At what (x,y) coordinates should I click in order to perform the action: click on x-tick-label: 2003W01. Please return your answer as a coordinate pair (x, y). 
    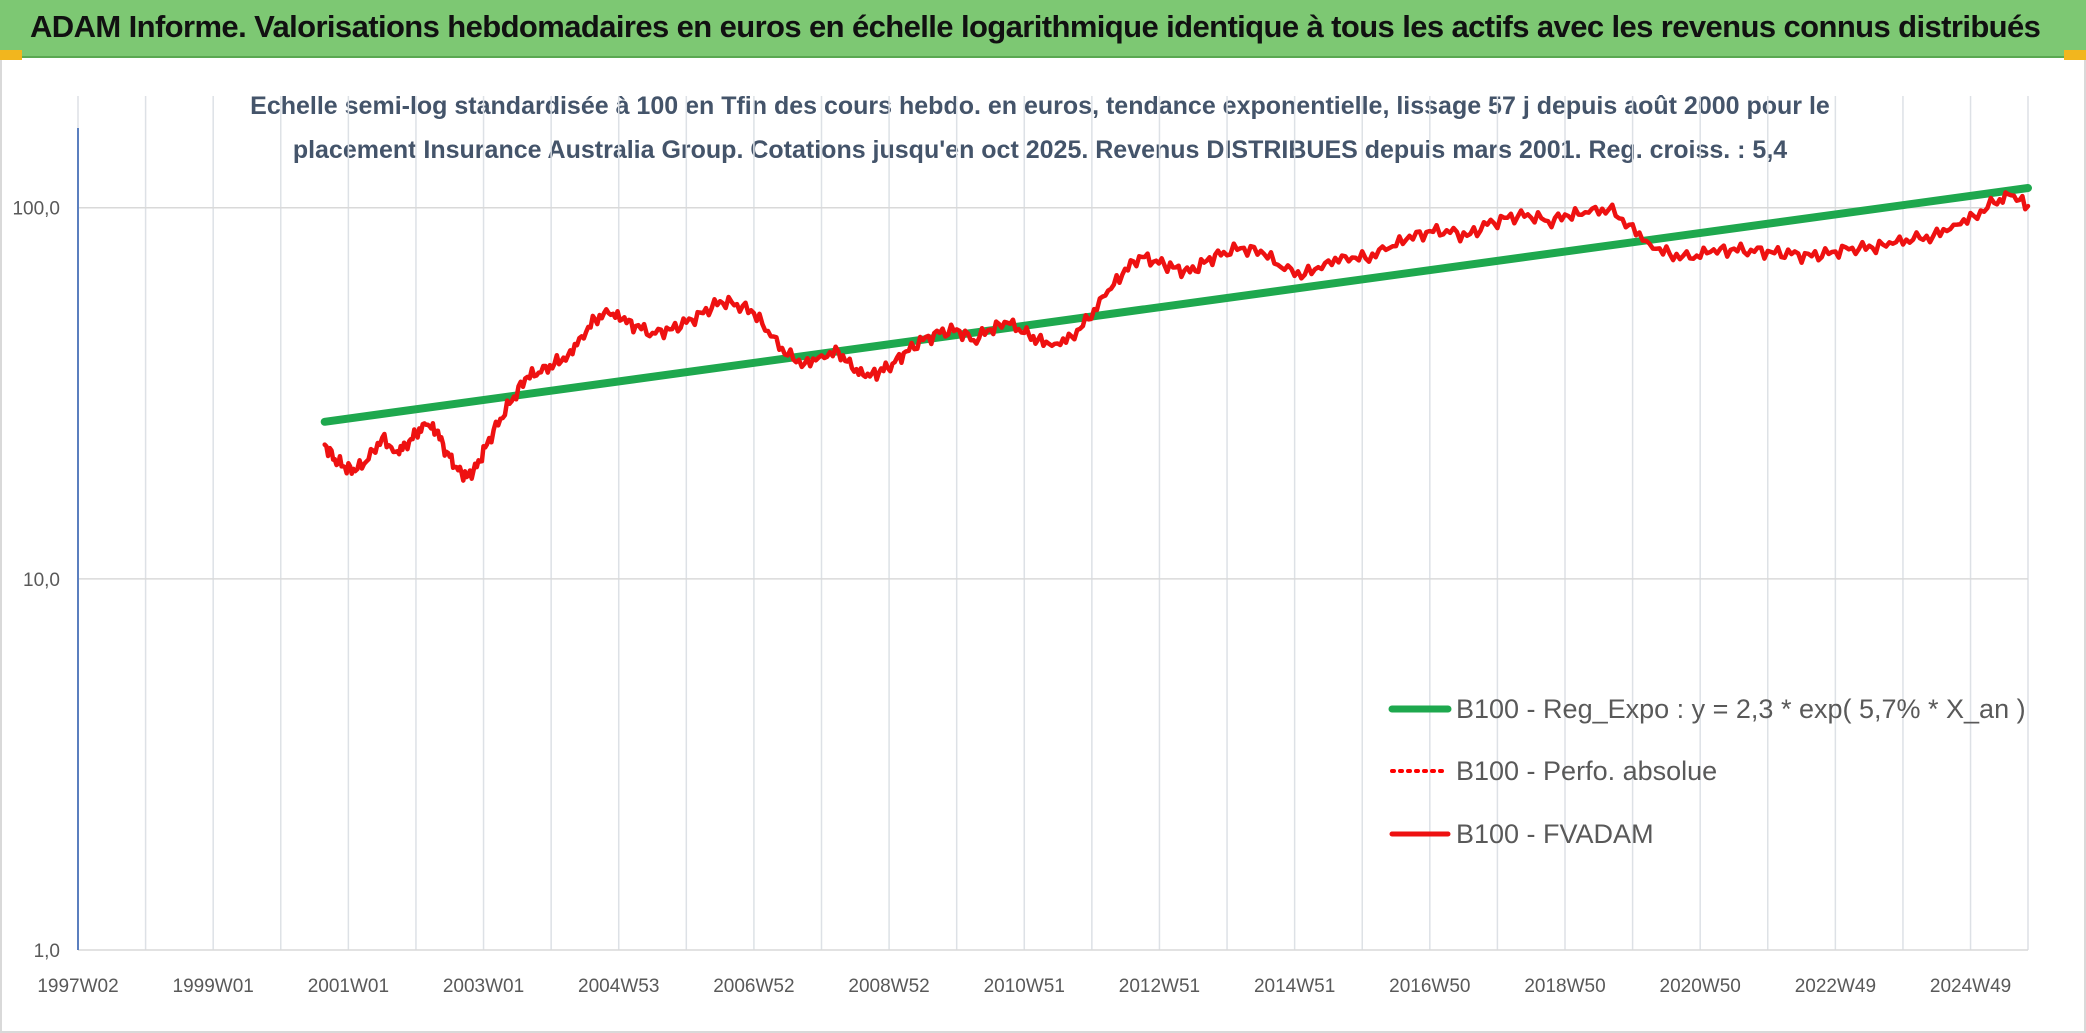
    Looking at the image, I should click on (483, 986).